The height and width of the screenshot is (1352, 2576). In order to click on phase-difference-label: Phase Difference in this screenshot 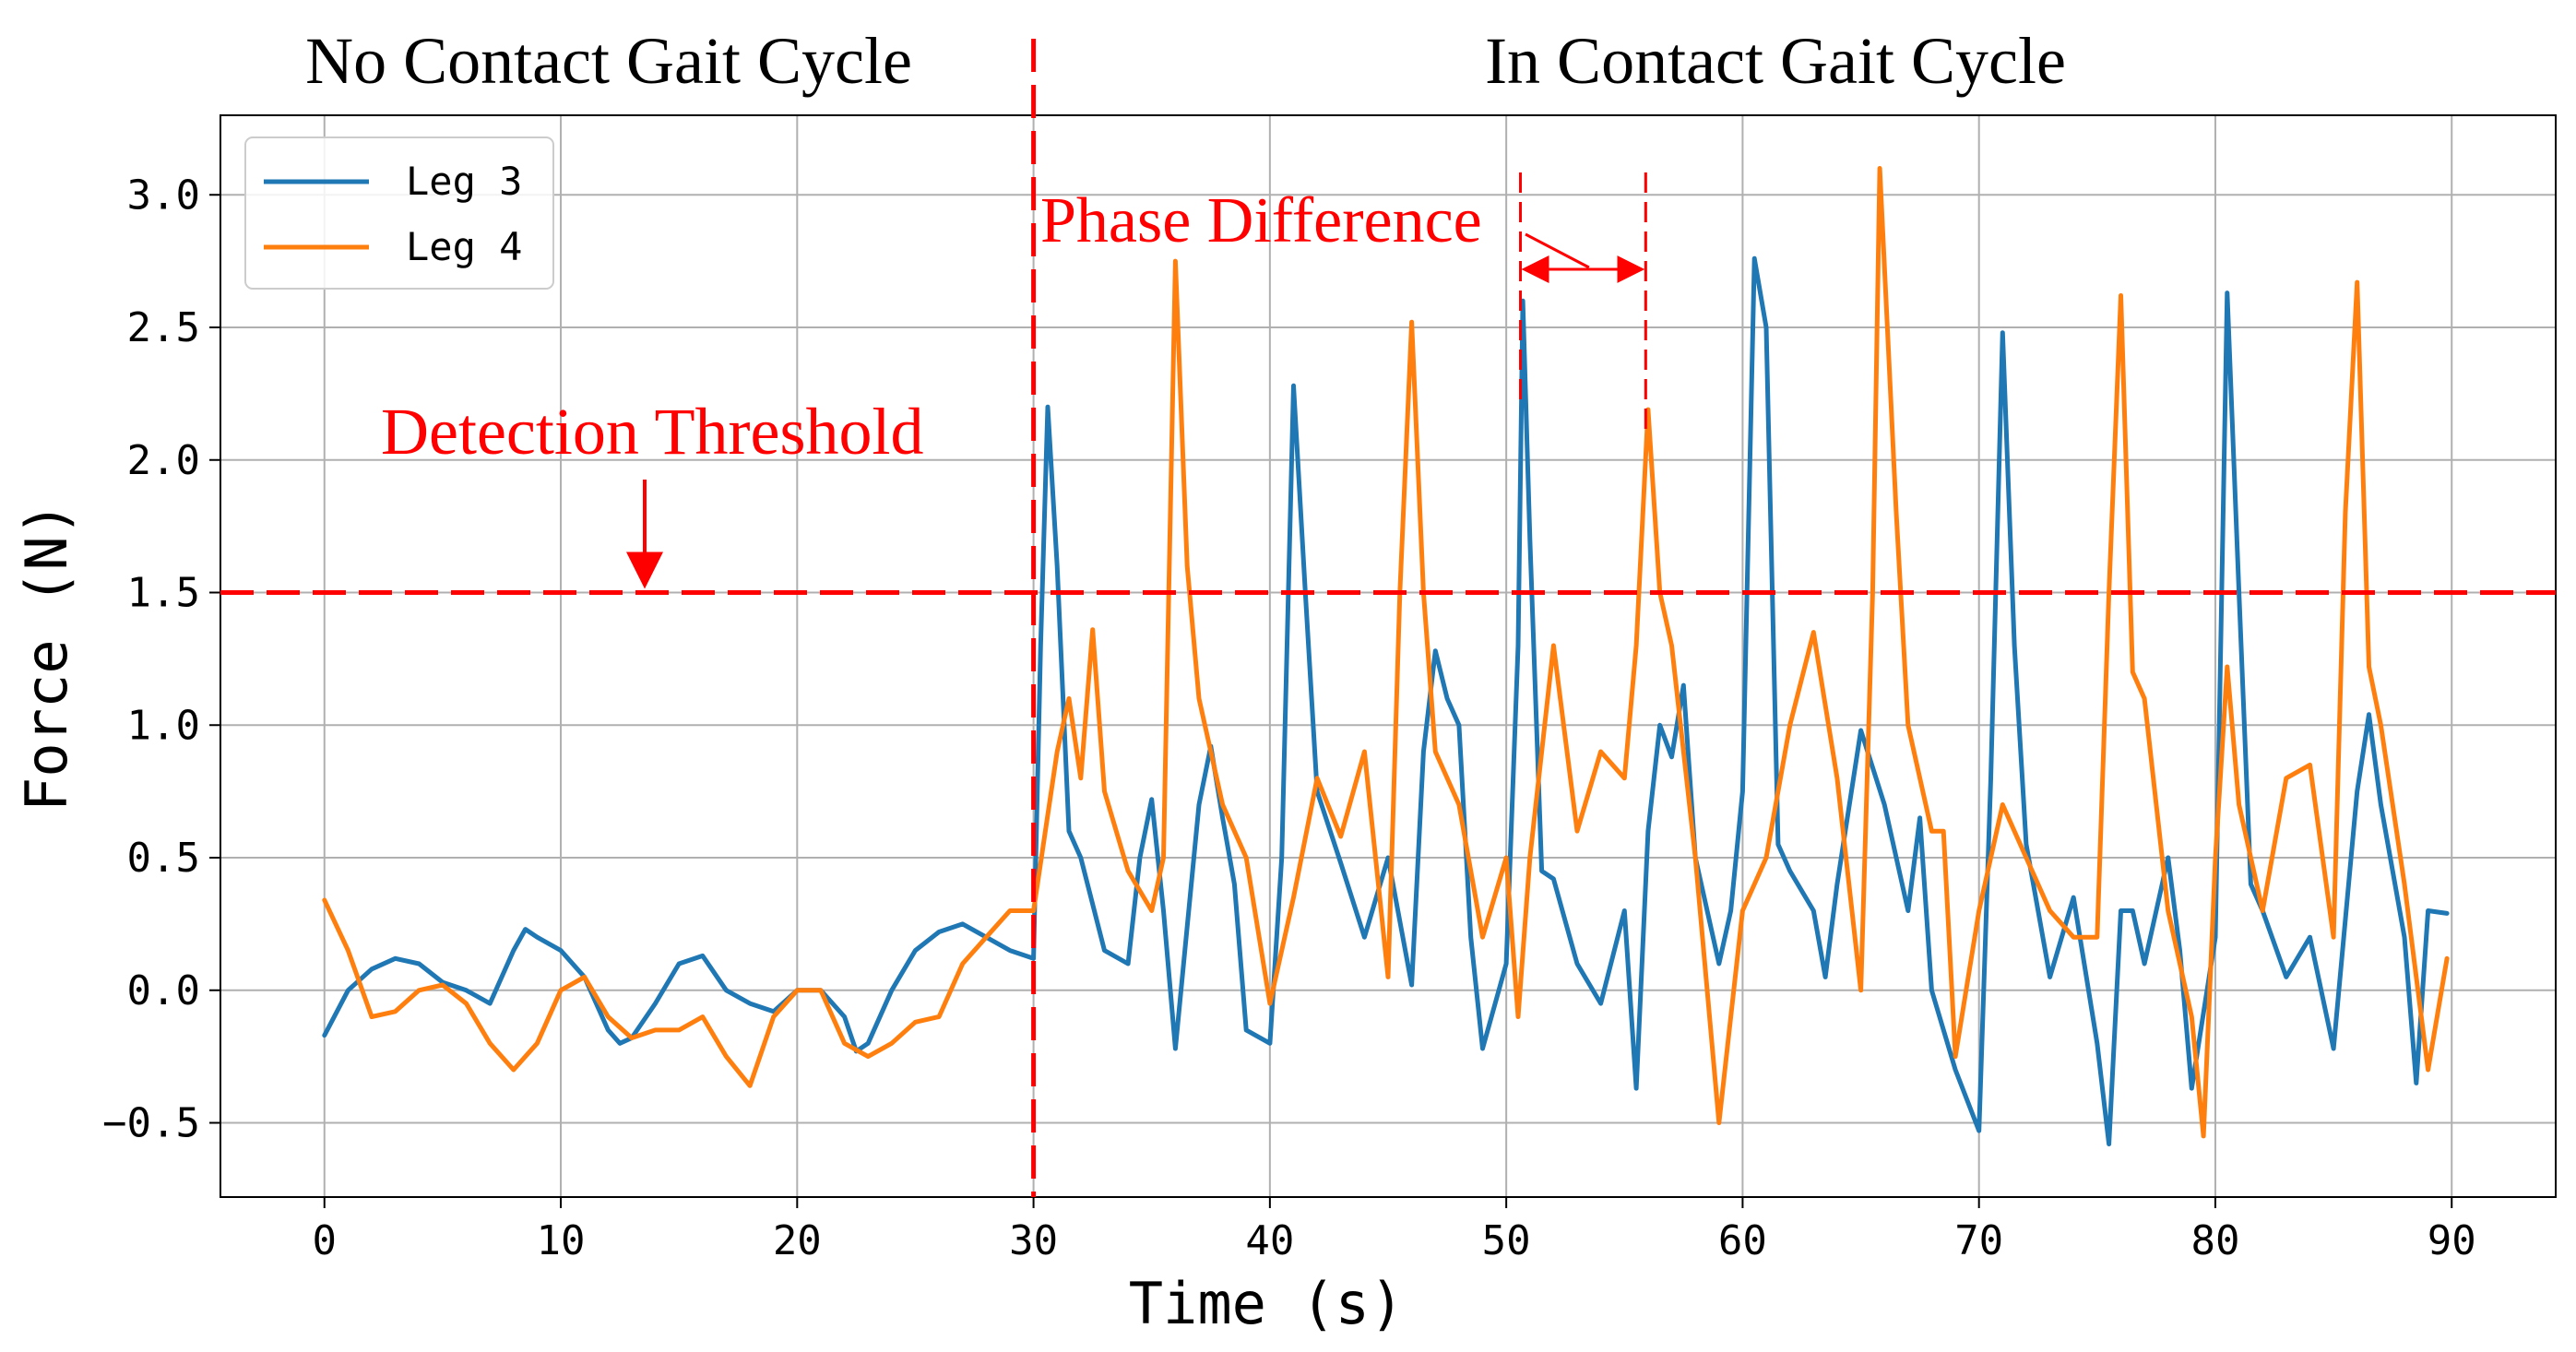, I will do `click(1261, 220)`.